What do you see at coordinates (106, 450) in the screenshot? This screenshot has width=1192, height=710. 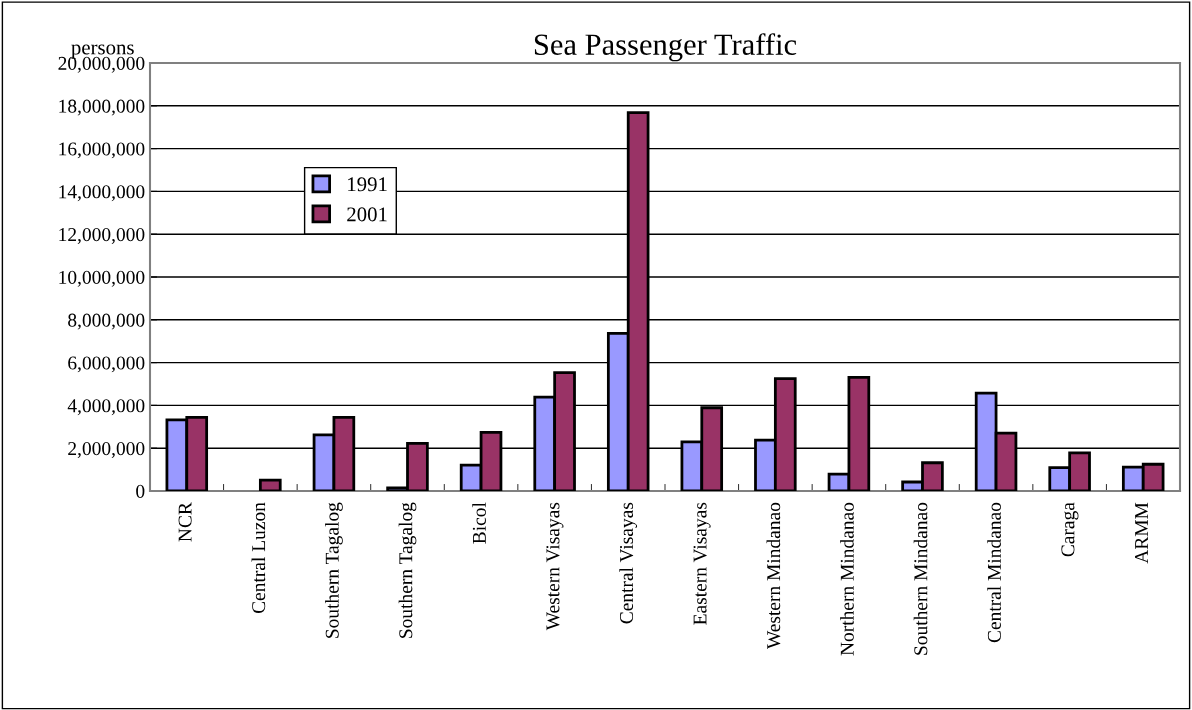 I see `y-tick-label: 2,000,000` at bounding box center [106, 450].